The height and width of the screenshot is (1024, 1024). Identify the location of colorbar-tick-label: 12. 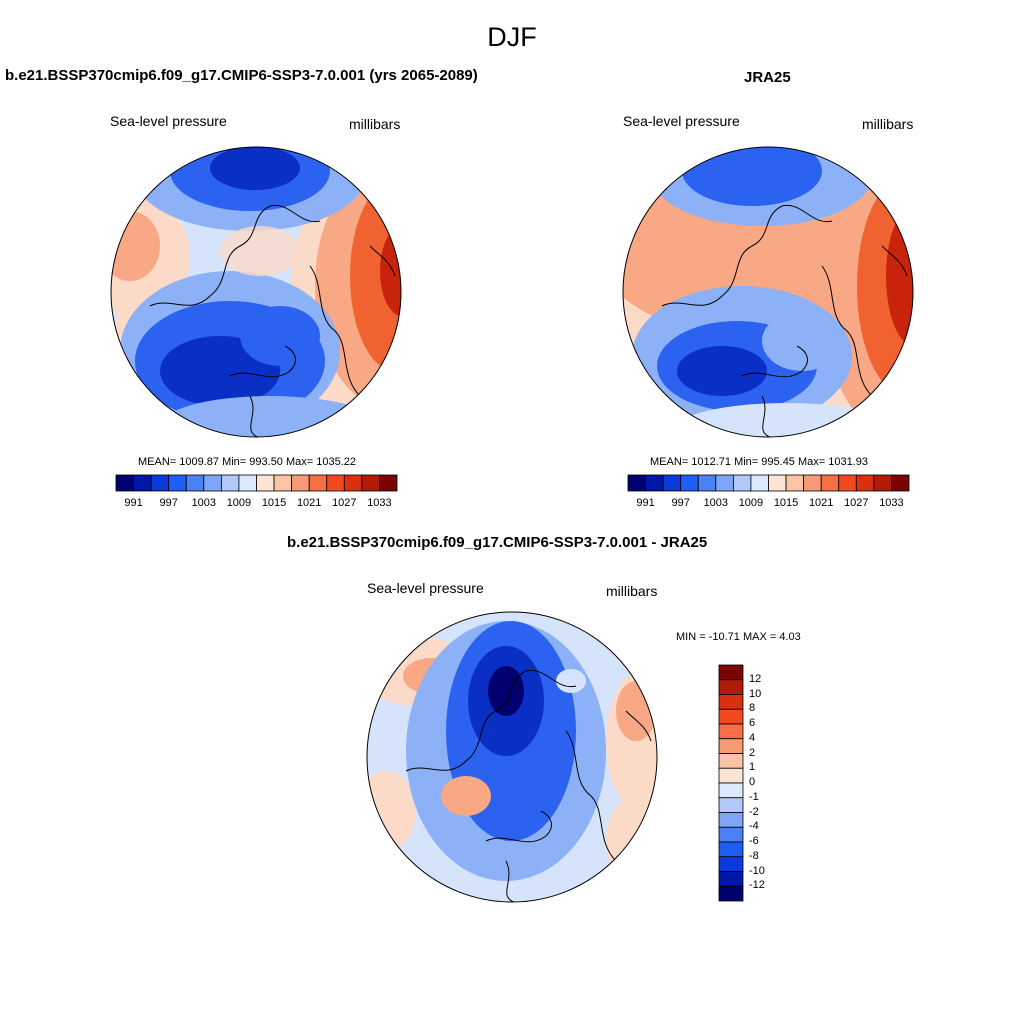
(755, 678).